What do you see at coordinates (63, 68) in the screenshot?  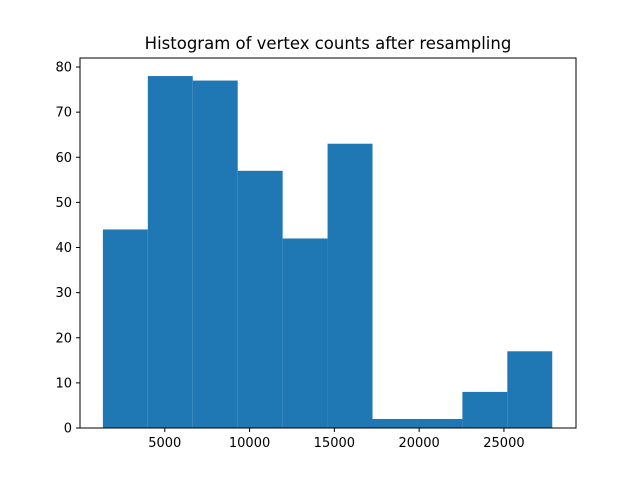 I see `y-tick-label: 80` at bounding box center [63, 68].